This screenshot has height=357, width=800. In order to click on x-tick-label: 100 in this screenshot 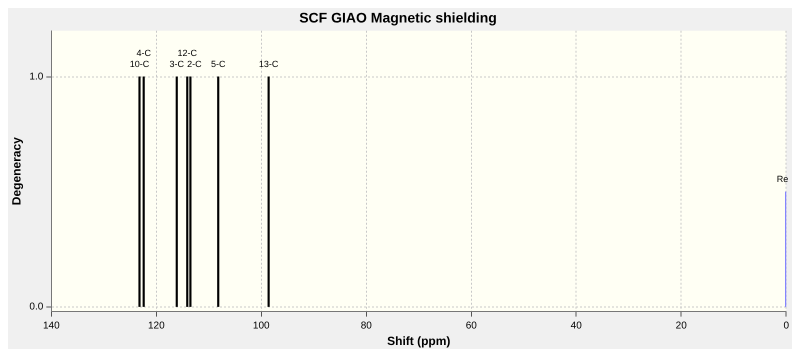, I will do `click(261, 326)`.